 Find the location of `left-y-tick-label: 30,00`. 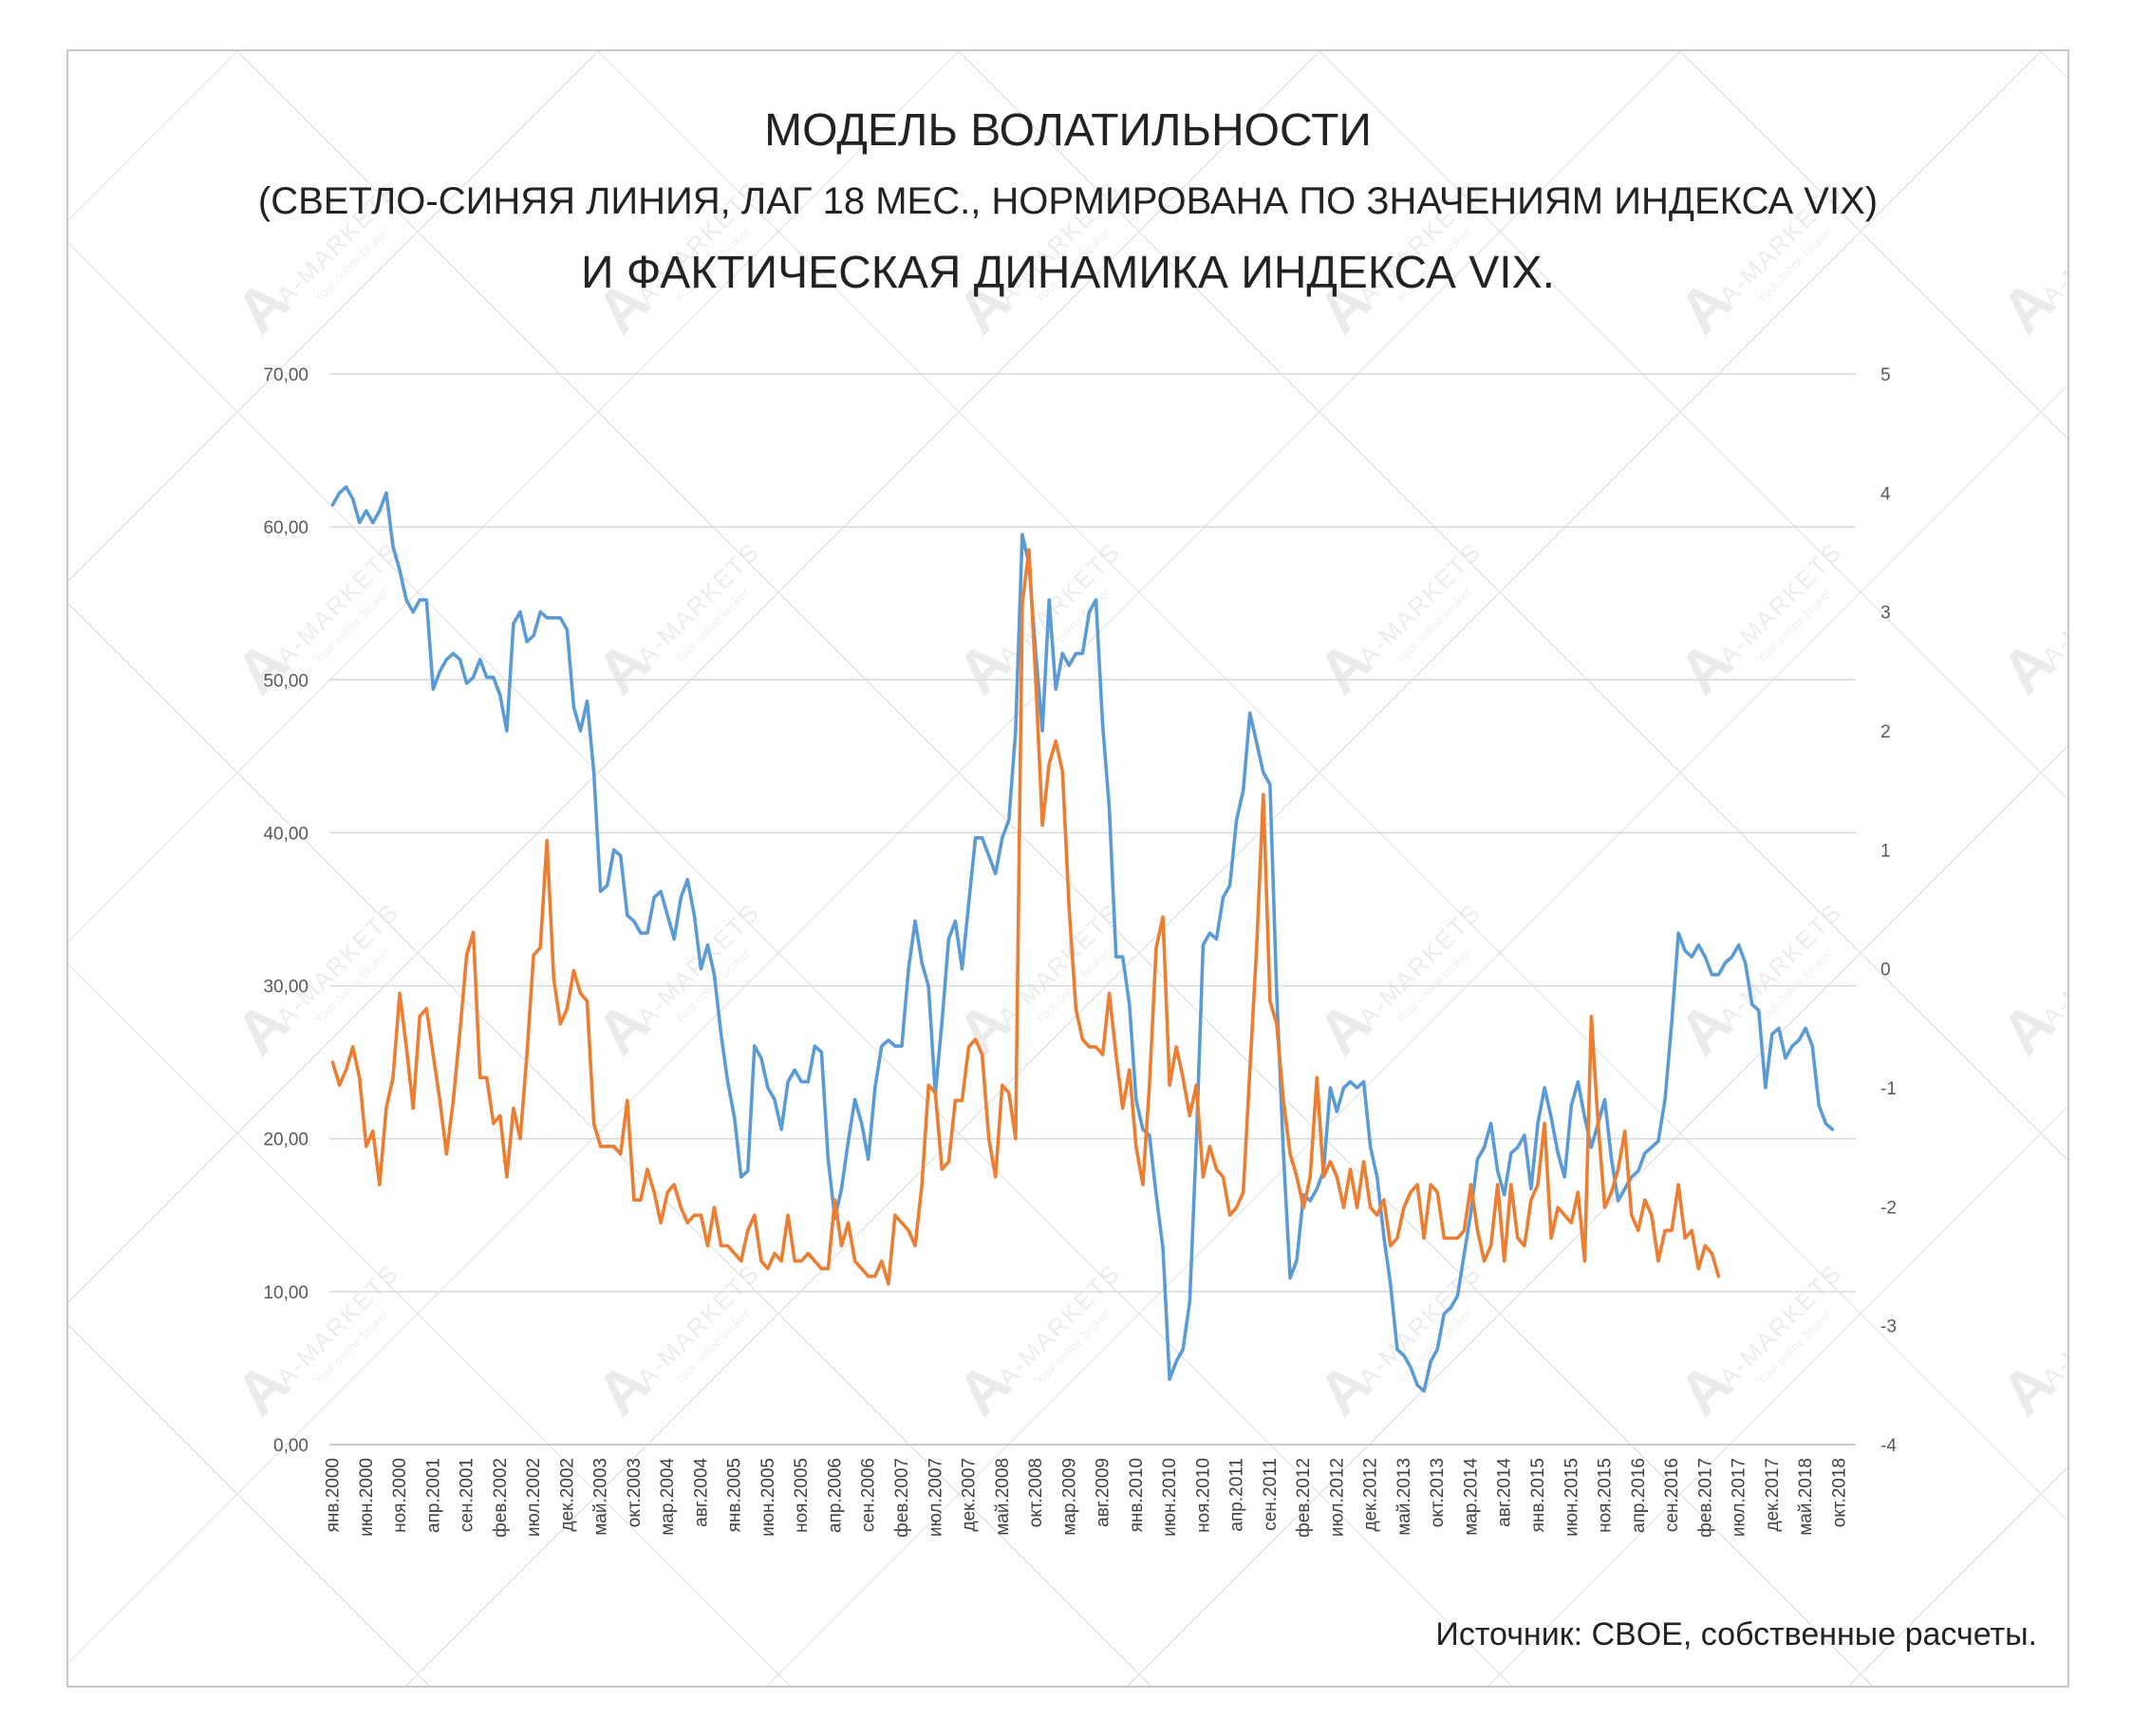

left-y-tick-label: 30,00 is located at coordinates (286, 988).